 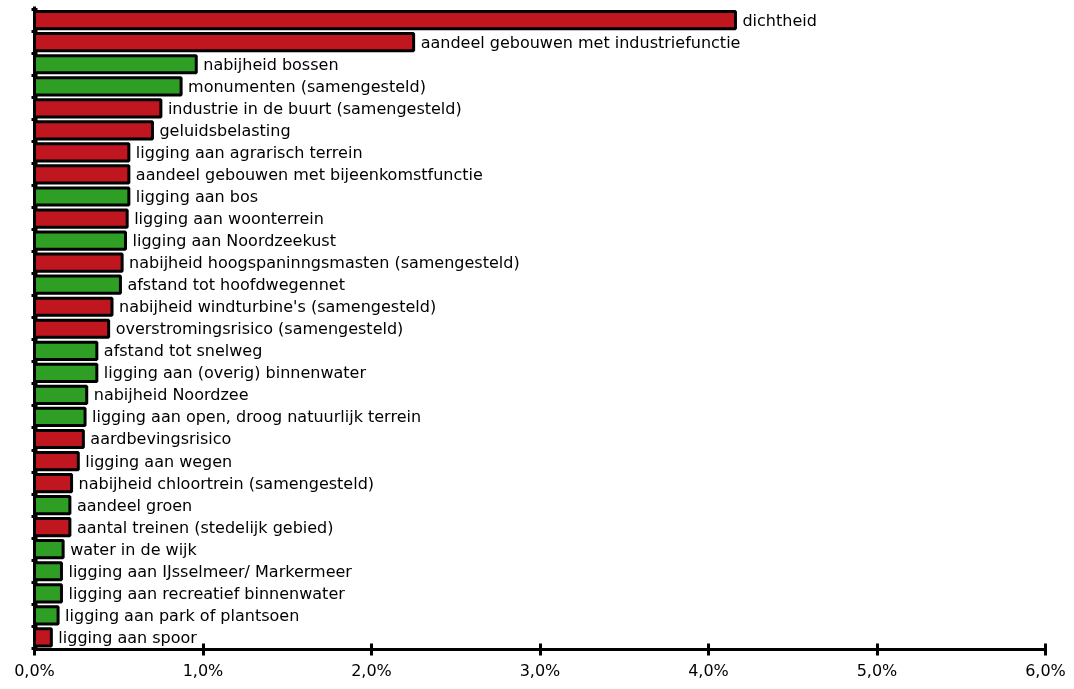 What do you see at coordinates (779, 20) in the screenshot?
I see `y-tick-label: dichtheid` at bounding box center [779, 20].